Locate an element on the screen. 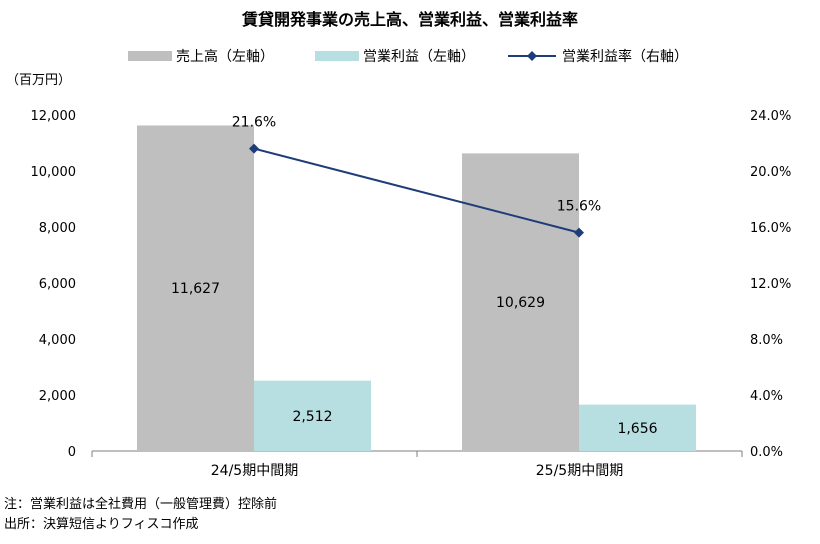 The height and width of the screenshot is (544, 820). y-left-tick-label: 12,000 is located at coordinates (54, 116).